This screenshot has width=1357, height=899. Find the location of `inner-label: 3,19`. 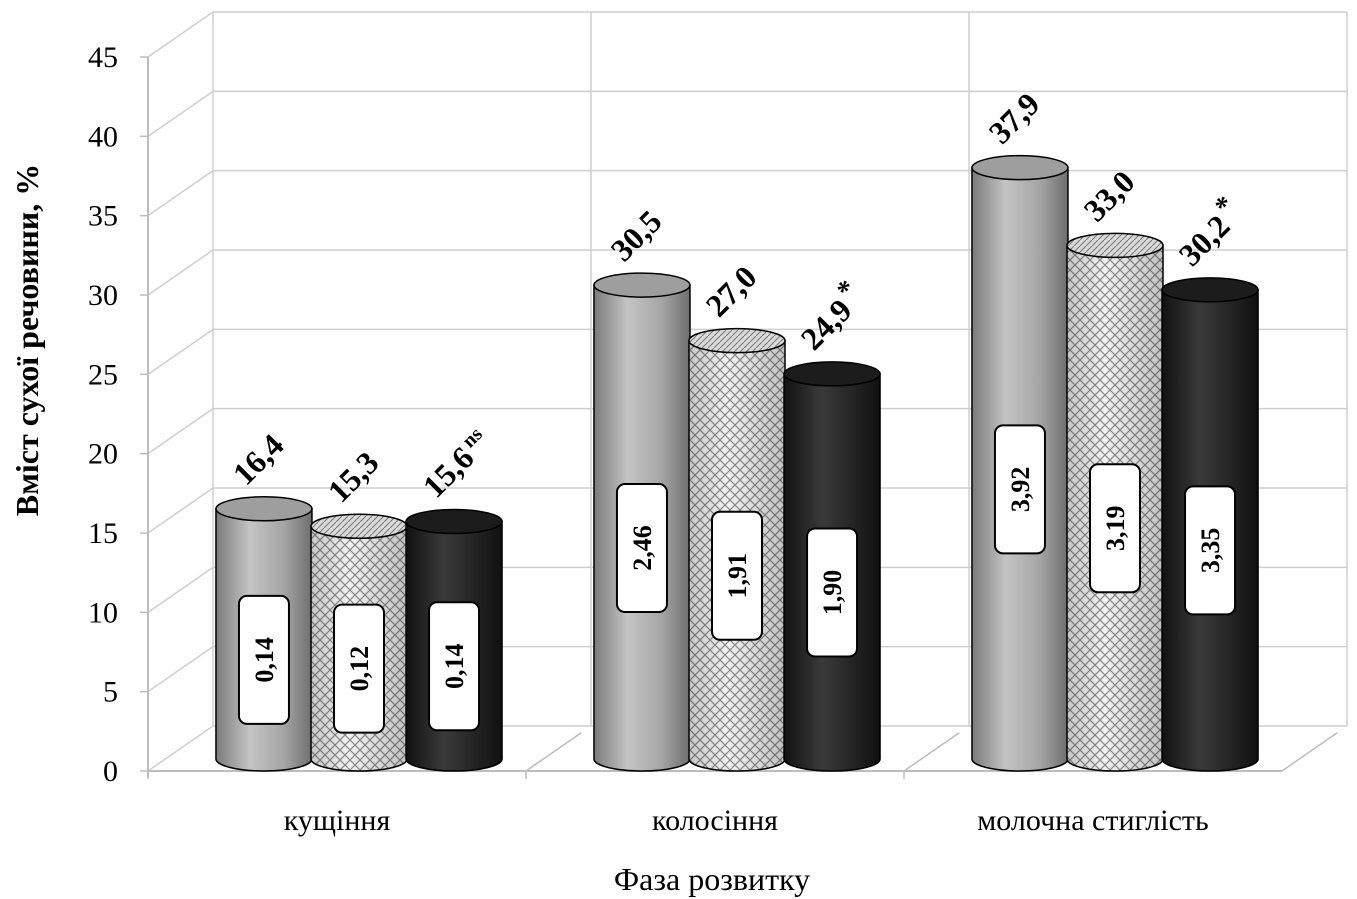

inner-label: 3,19 is located at coordinates (1115, 528).